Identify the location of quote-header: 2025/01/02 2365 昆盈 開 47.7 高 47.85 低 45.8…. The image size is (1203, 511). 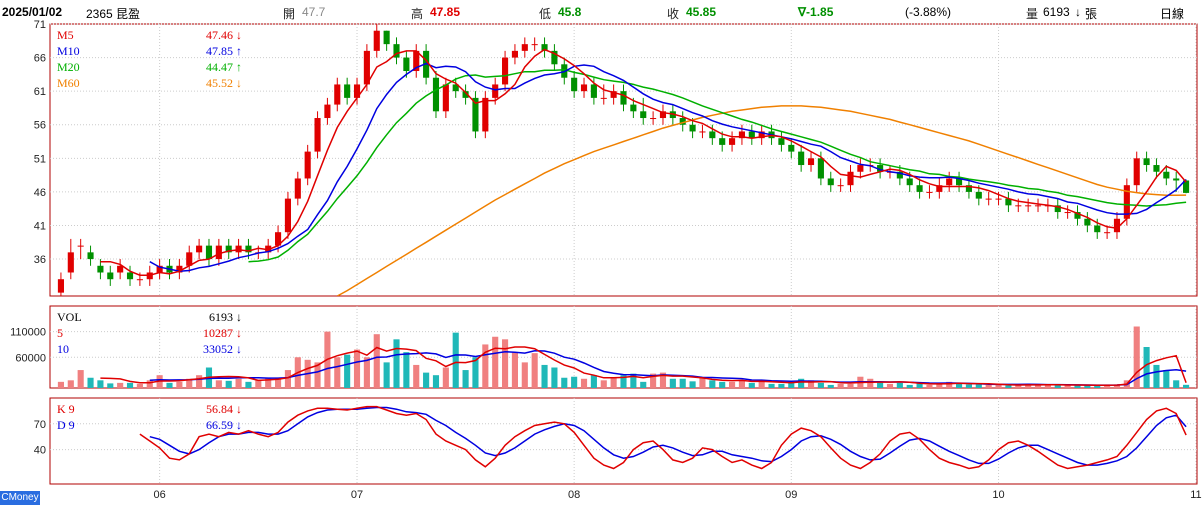
(601, 12).